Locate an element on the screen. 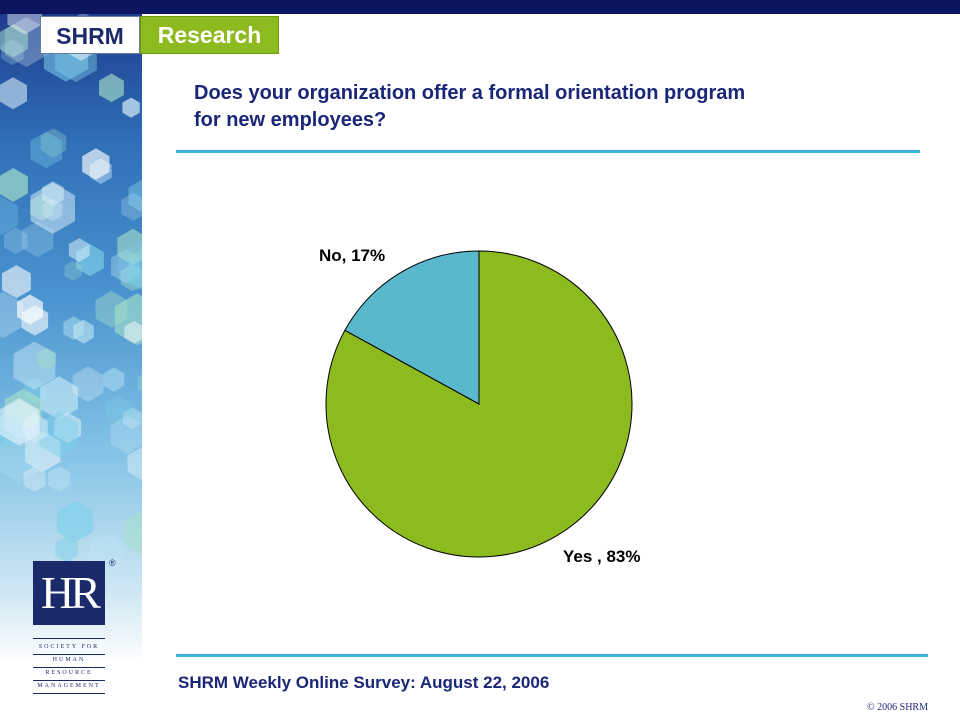 The height and width of the screenshot is (720, 960). logo-word-3: RESOURCE is located at coordinates (69, 673).